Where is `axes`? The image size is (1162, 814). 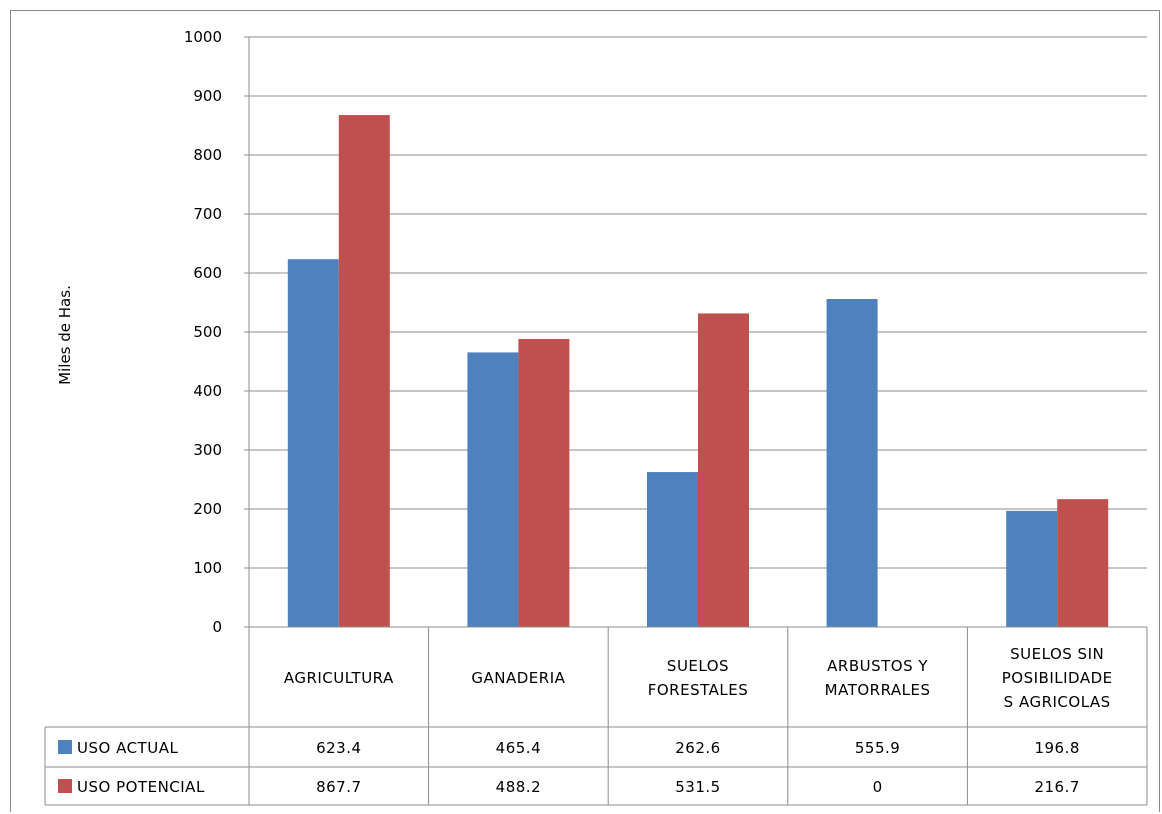
axes is located at coordinates (247, 332).